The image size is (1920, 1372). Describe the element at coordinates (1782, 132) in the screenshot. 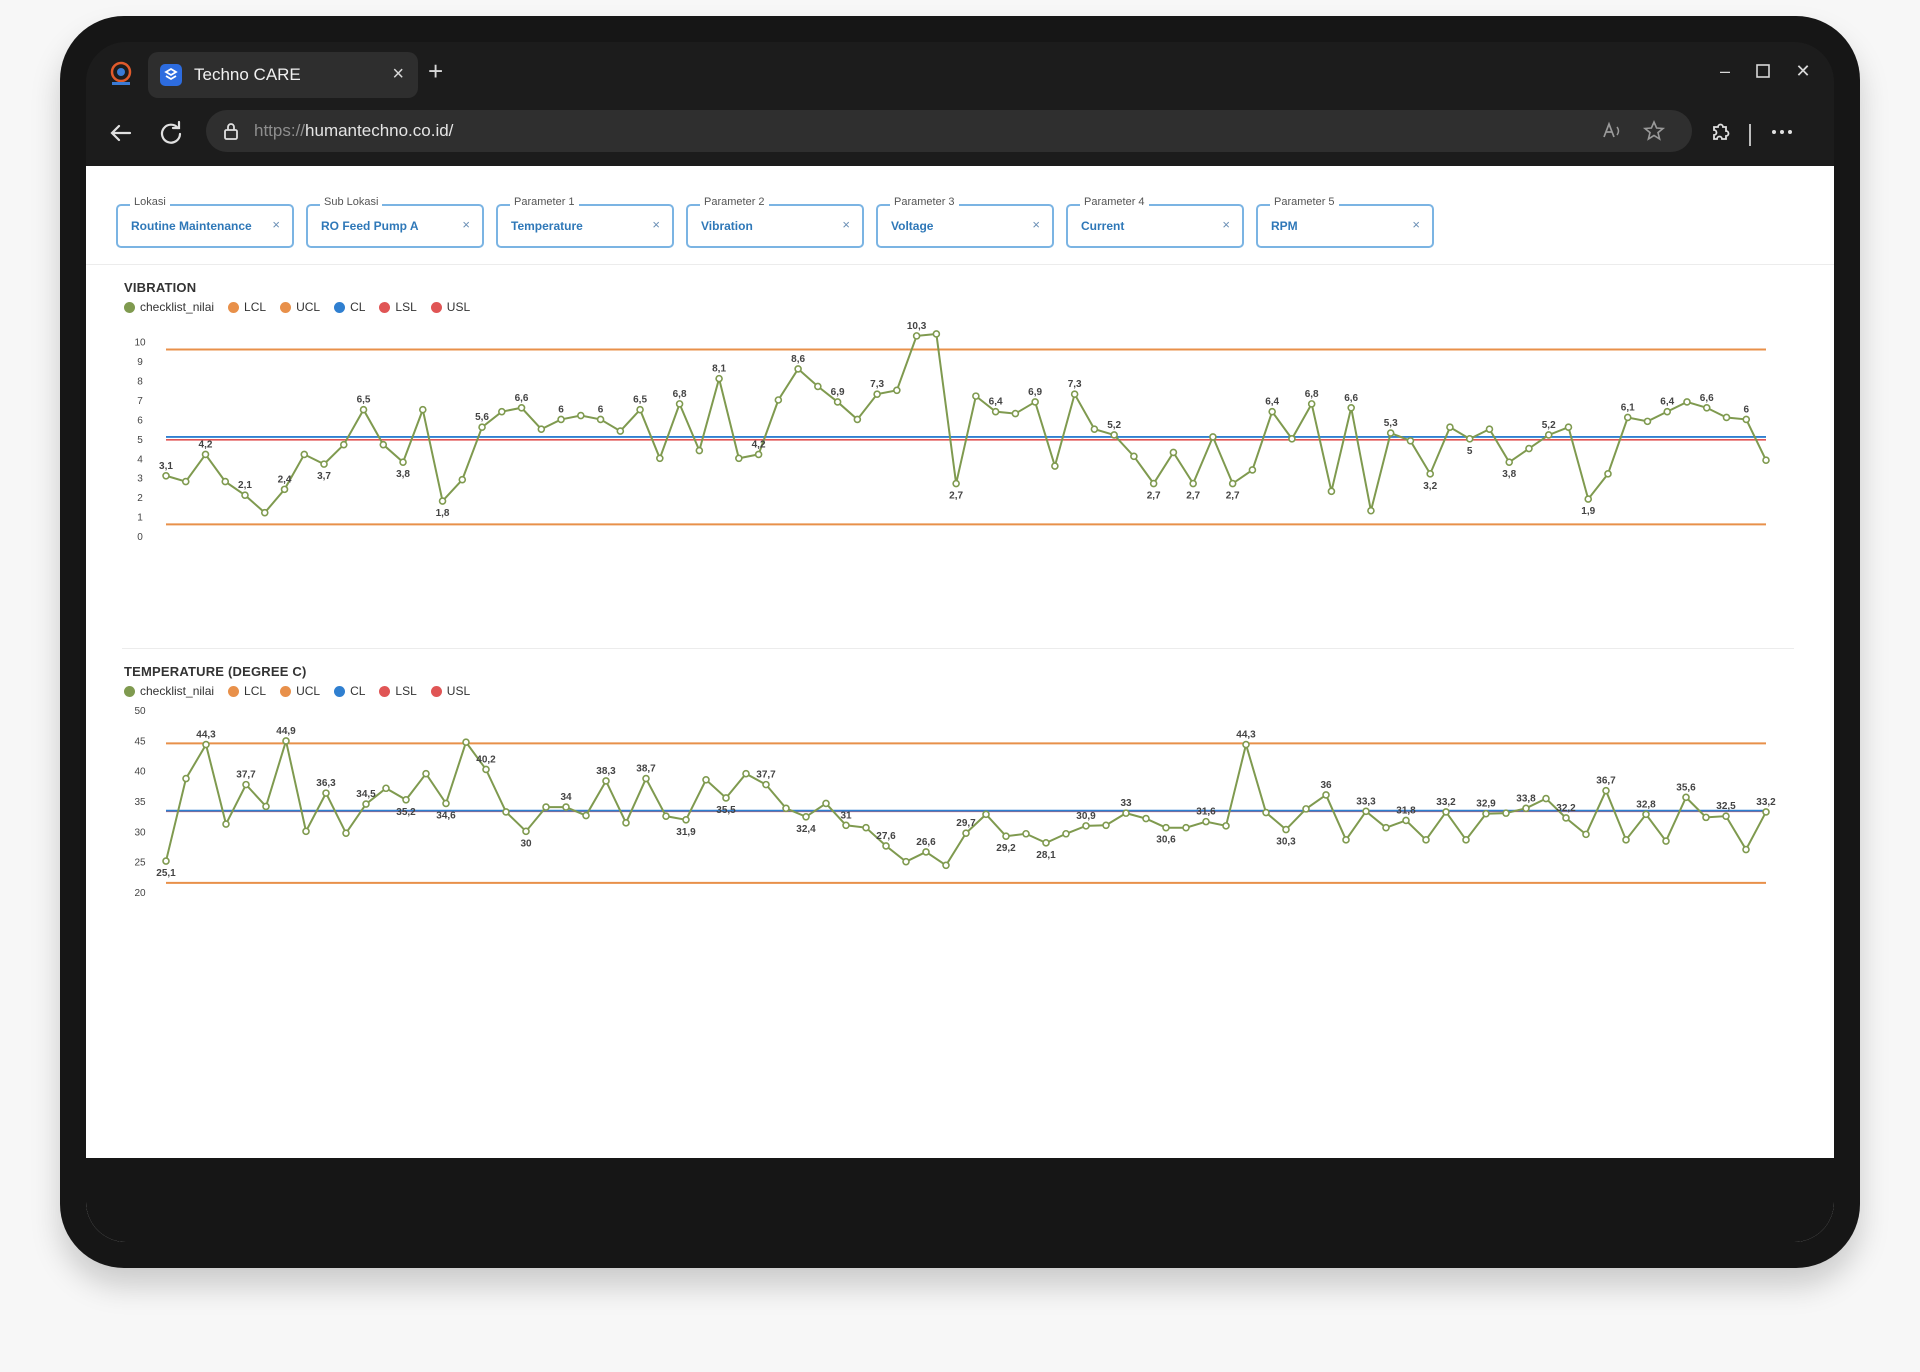

I see `more-options-icon` at that location.